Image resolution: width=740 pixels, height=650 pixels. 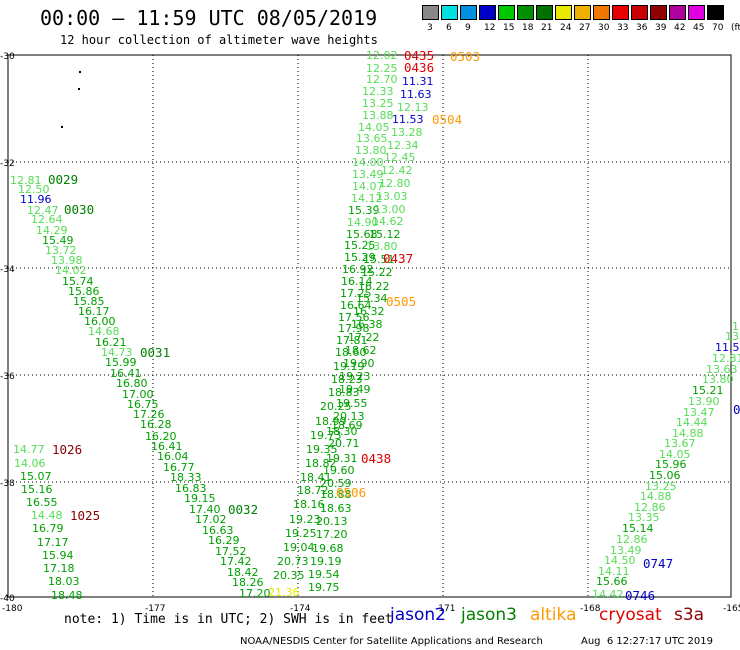 I want to click on wave-height-value: 15.74, so click(x=78, y=281).